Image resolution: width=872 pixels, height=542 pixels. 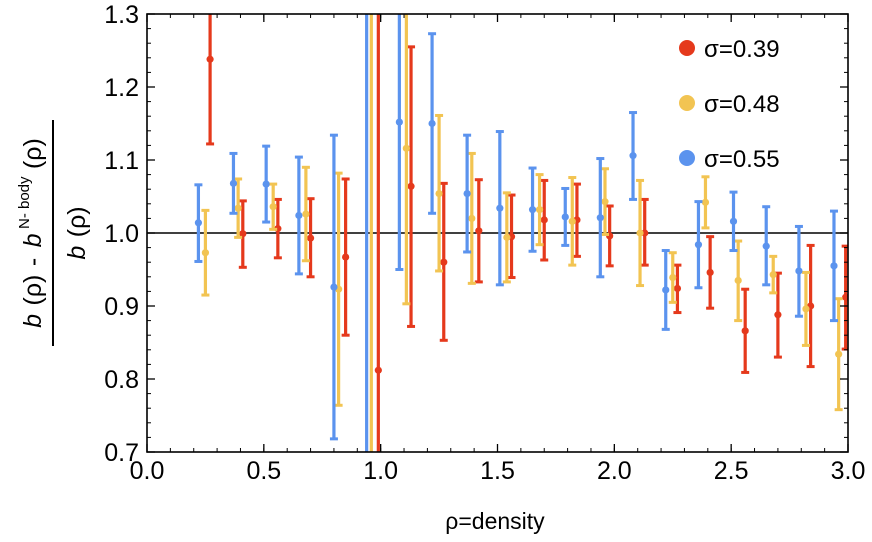 I want to click on series-1-point-4-marker, so click(x=310, y=238).